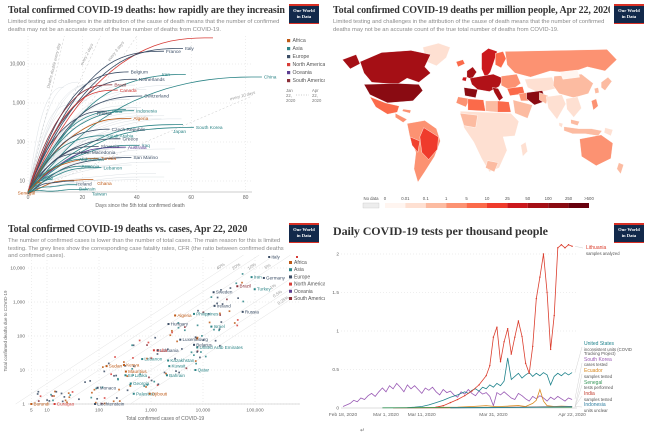 The height and width of the screenshot is (439, 650). I want to click on scatter-point-belarus, so click(194, 344).